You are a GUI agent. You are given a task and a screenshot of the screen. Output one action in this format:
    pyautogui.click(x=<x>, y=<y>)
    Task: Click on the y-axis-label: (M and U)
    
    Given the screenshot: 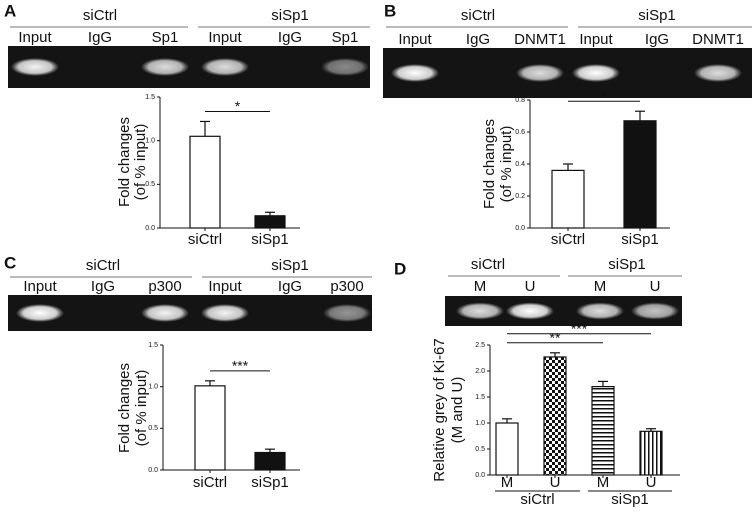 What is the action you would take?
    pyautogui.click(x=457, y=410)
    